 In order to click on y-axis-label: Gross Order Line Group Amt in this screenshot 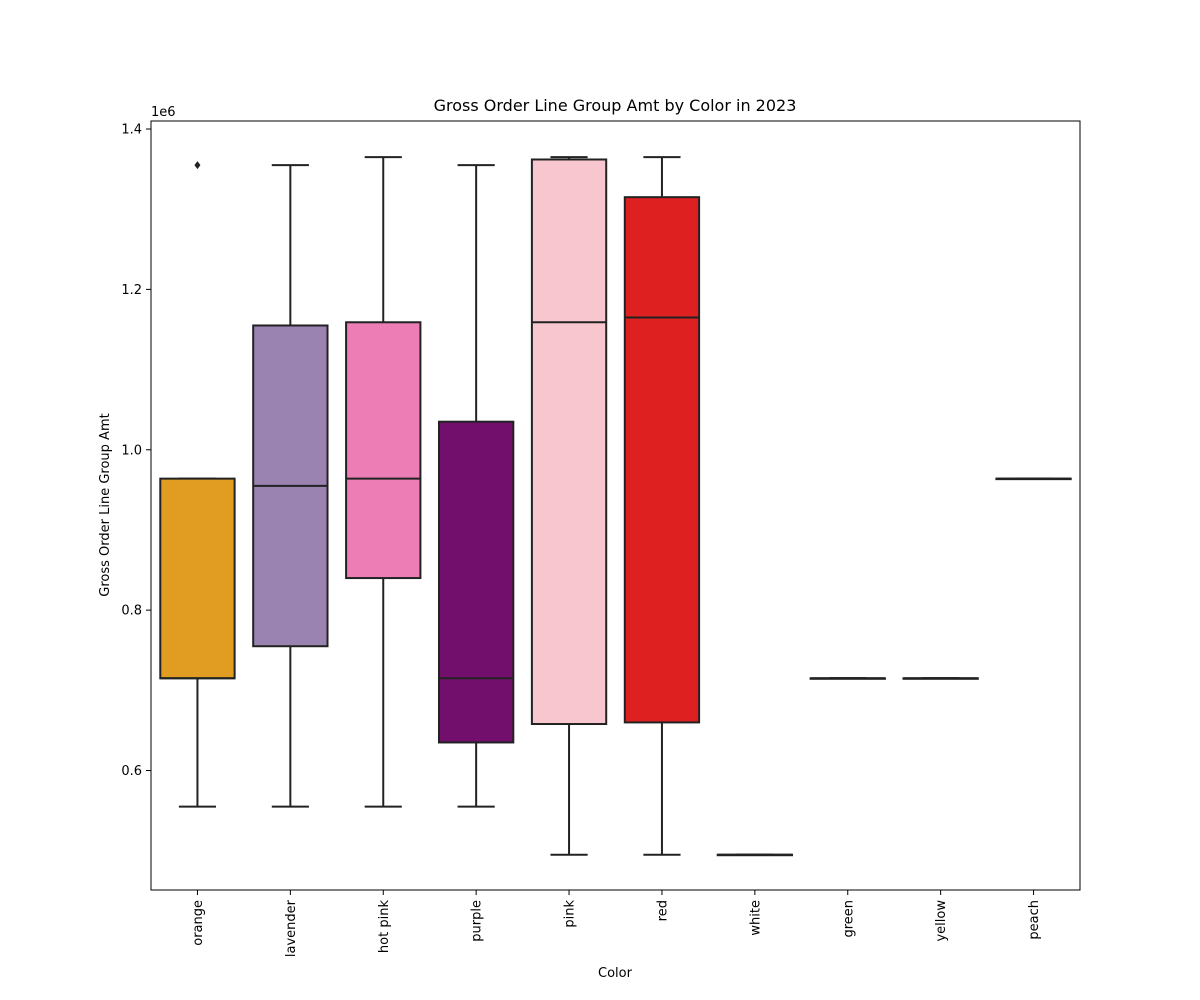, I will do `click(105, 504)`.